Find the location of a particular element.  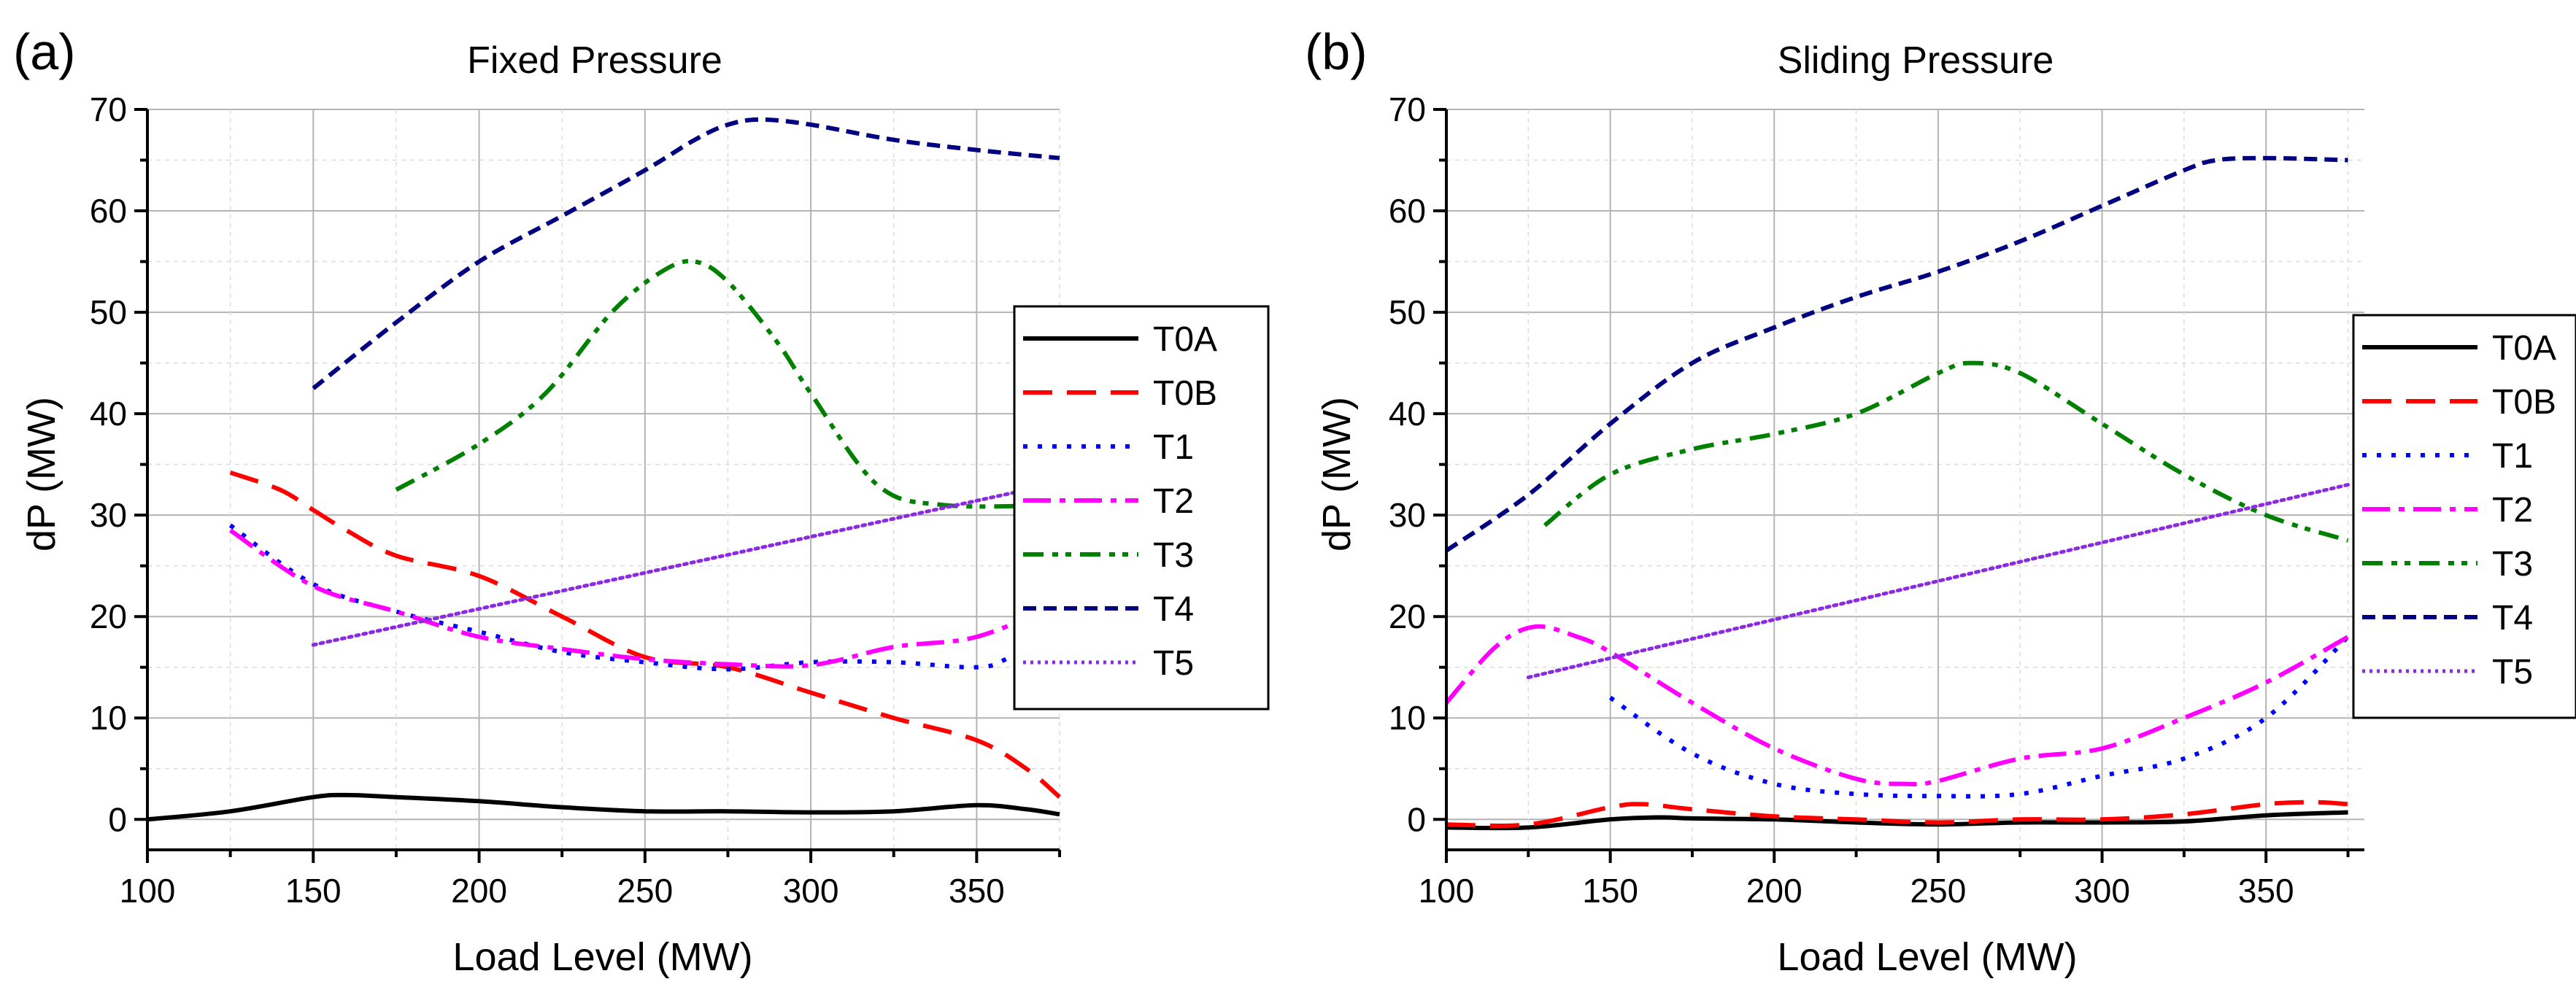

panel-label: (b) is located at coordinates (1336, 51).